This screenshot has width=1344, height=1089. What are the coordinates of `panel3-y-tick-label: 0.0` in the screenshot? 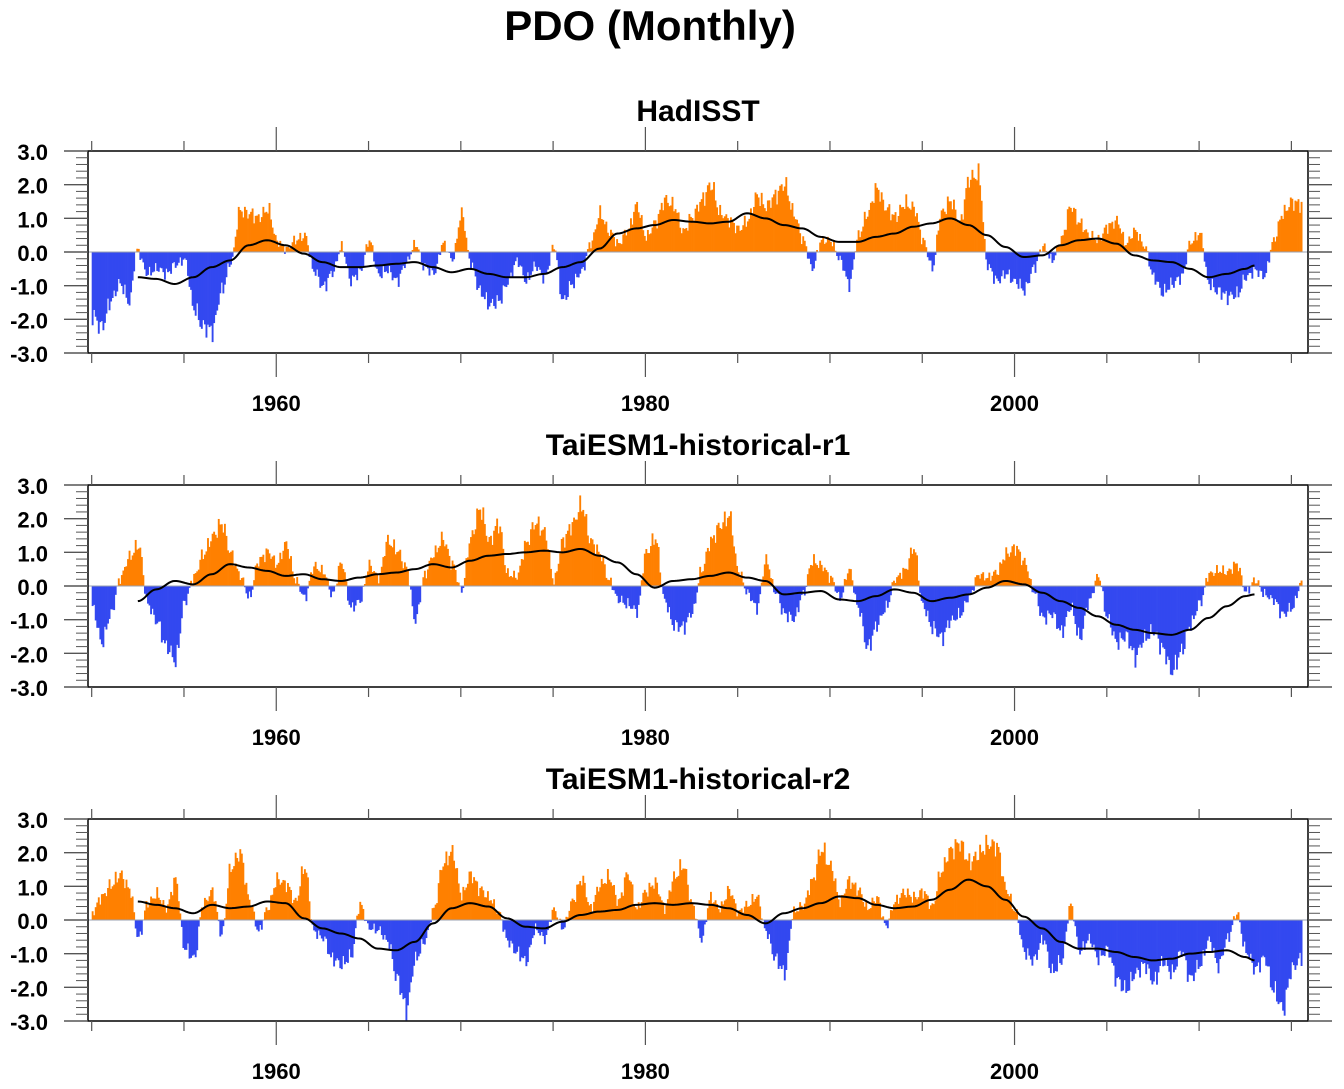 It's located at (32, 921).